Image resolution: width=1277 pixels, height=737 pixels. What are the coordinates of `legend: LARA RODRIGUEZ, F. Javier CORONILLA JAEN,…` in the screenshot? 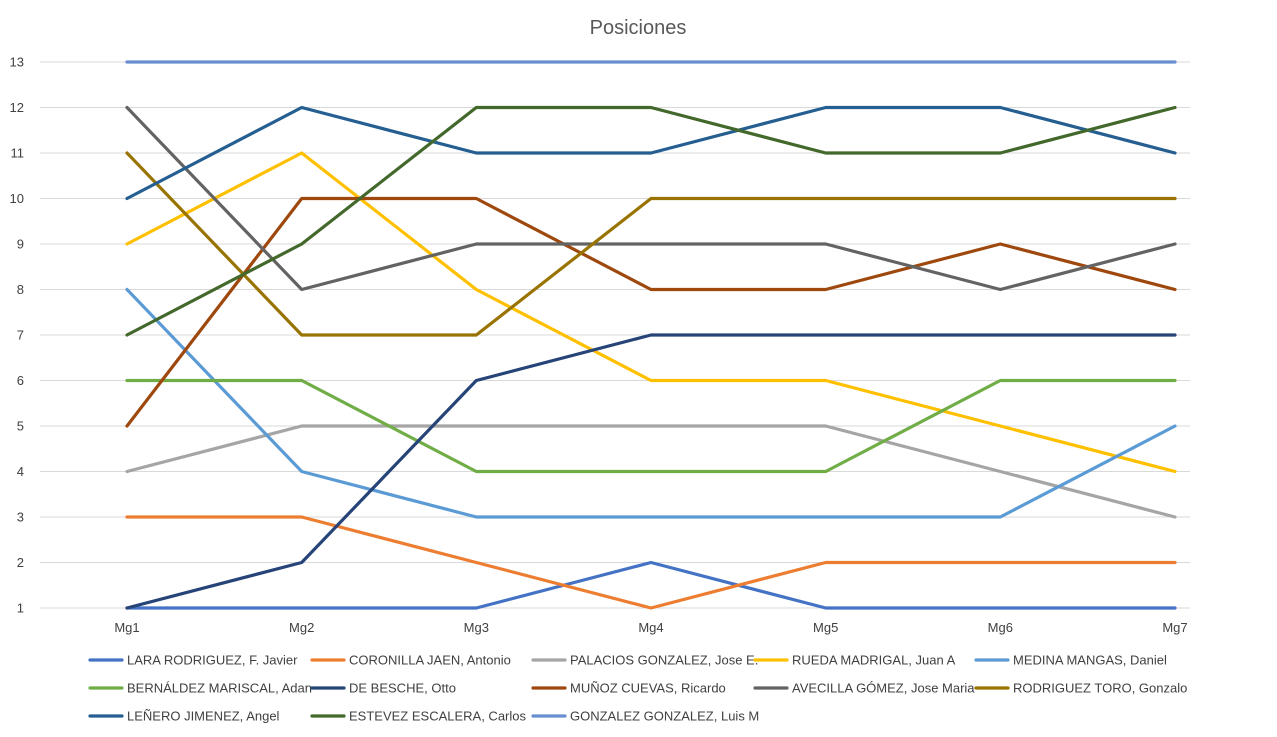 It's located at (637, 688).